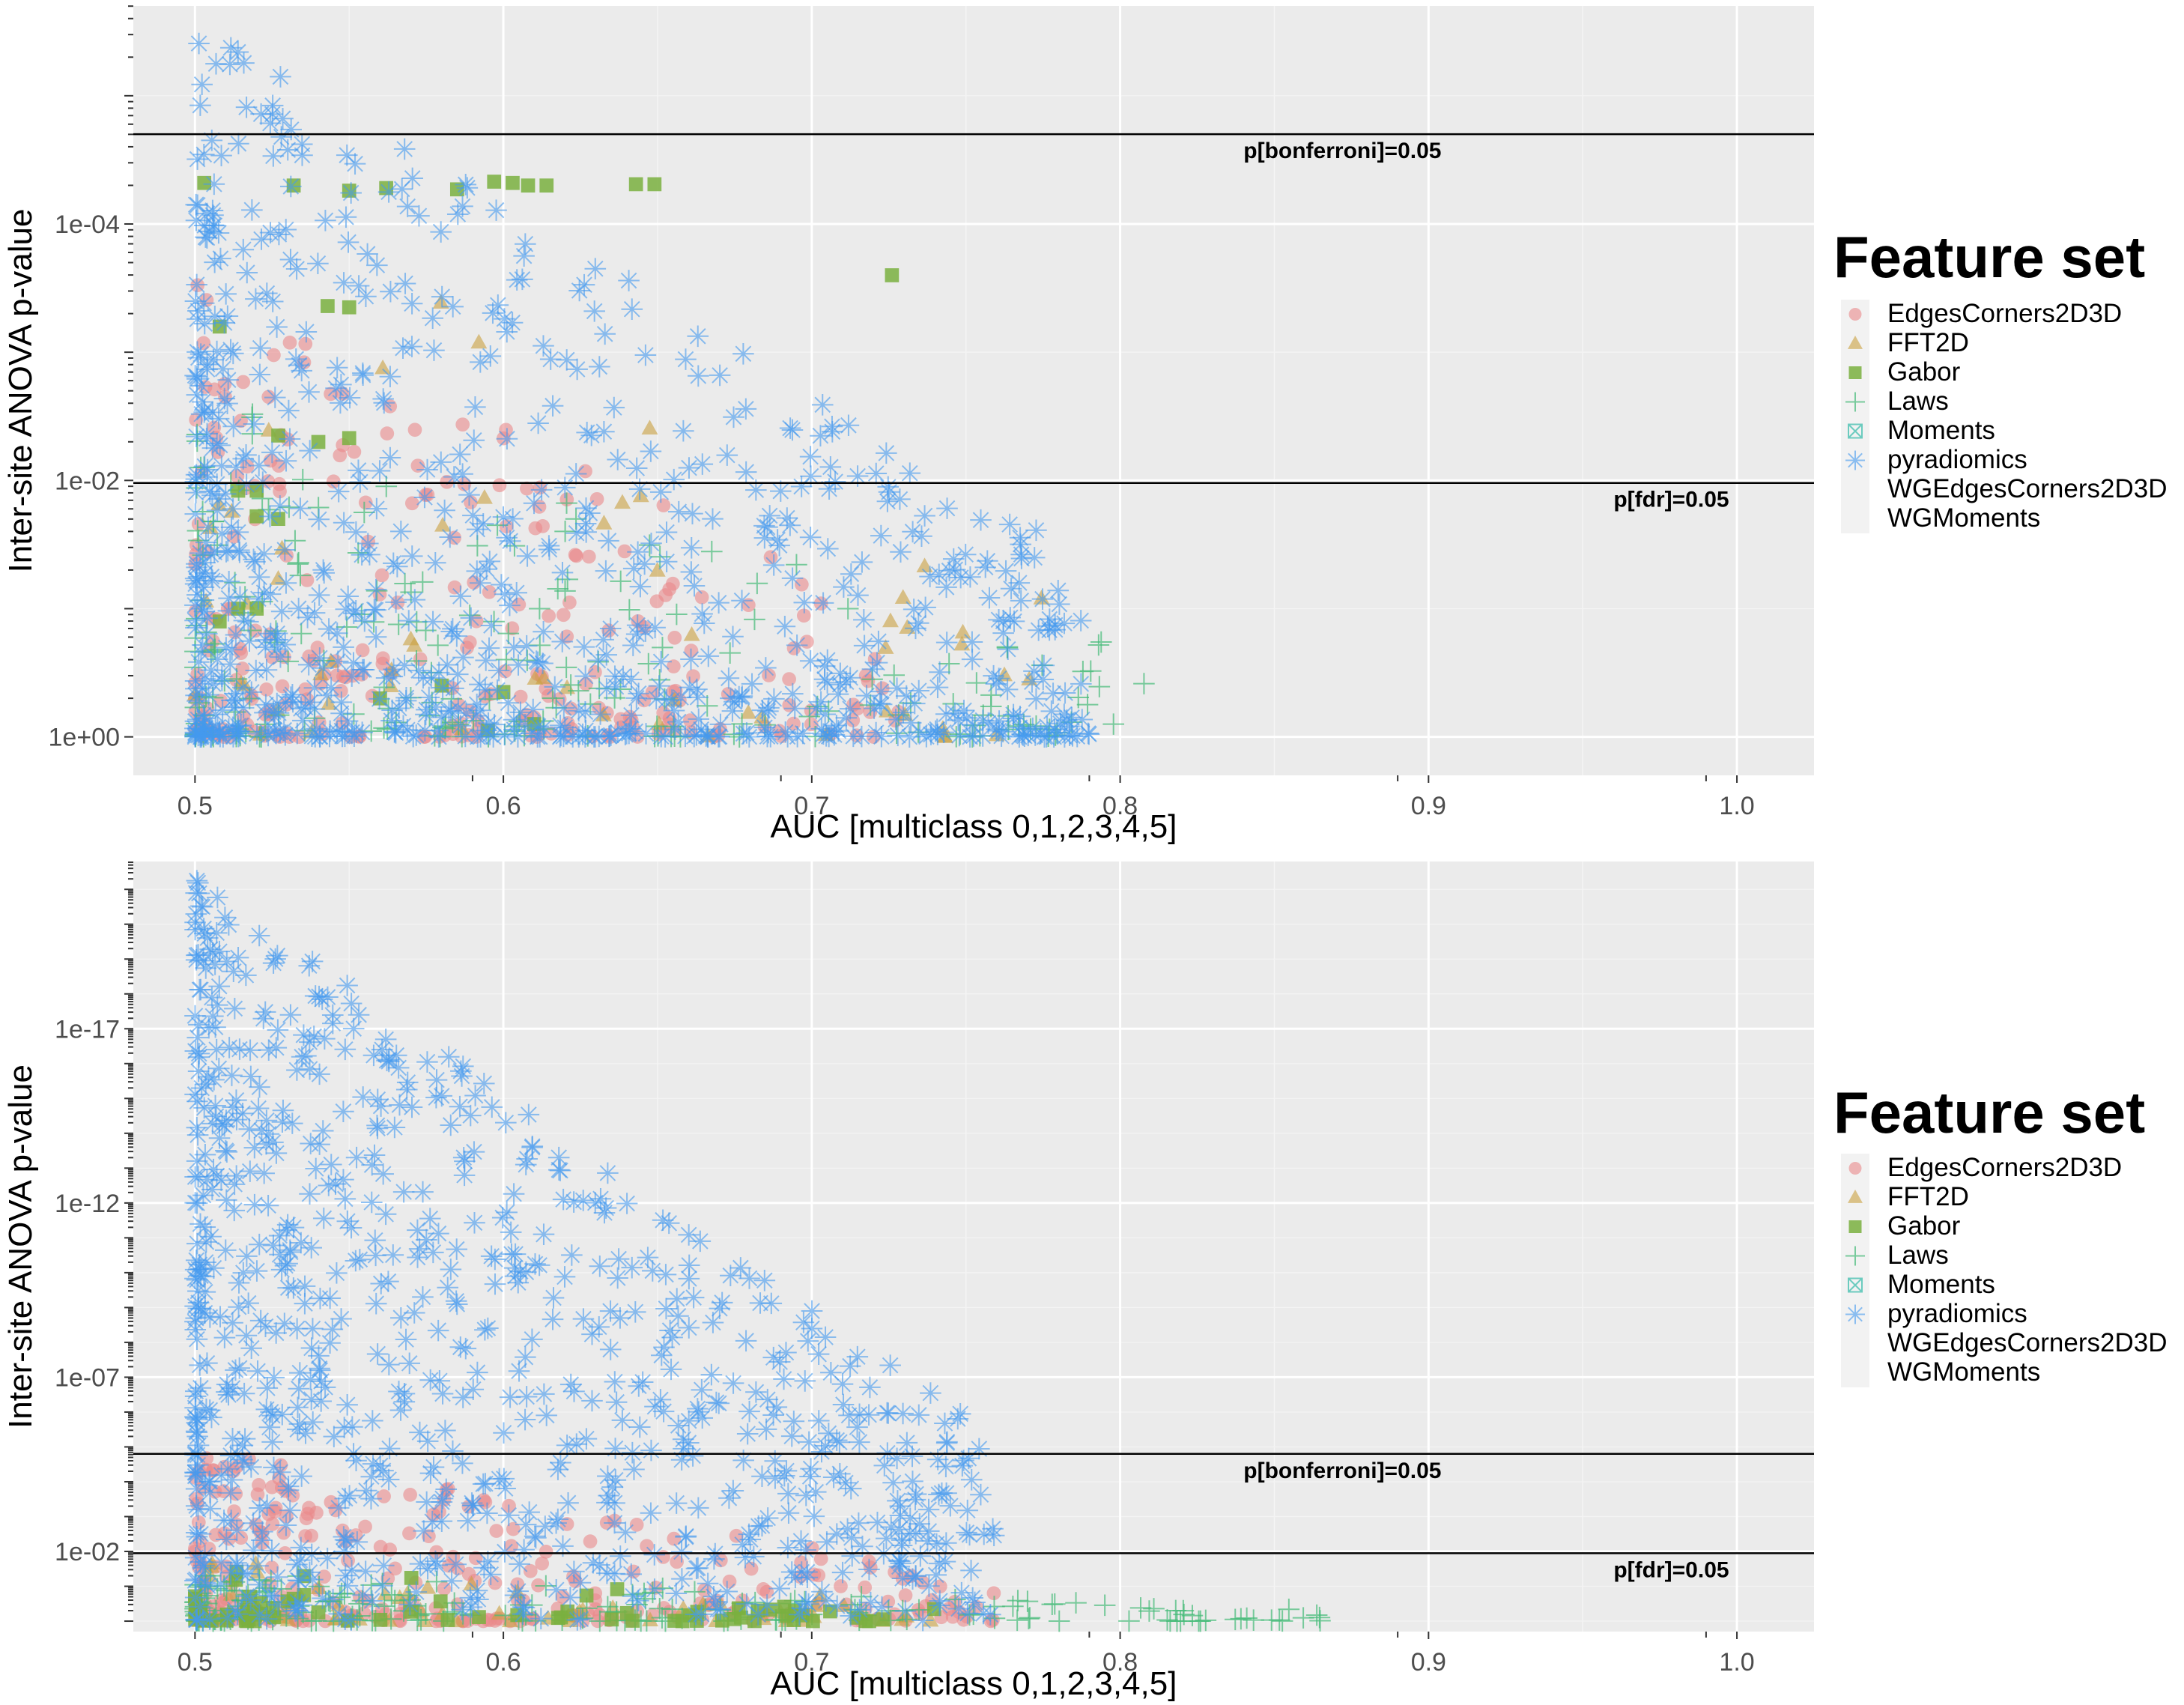 Image resolution: width=2184 pixels, height=1705 pixels. I want to click on y-axis-title: Inter-site ANOVA p-value, so click(20, 1247).